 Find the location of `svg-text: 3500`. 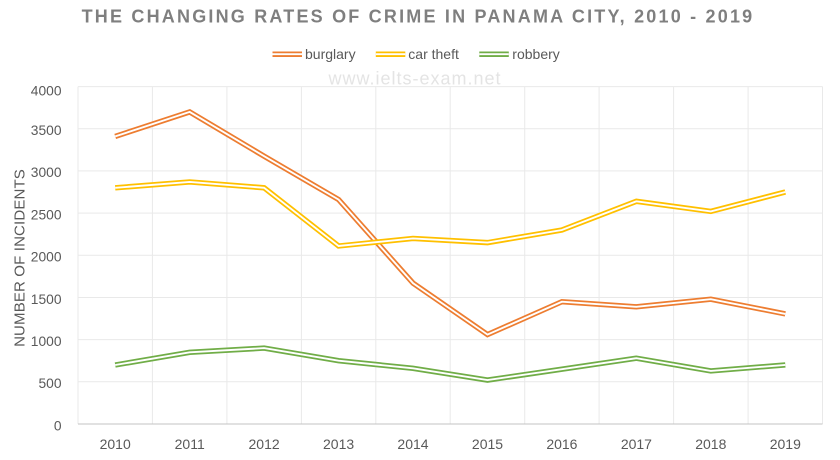

svg-text: 3500 is located at coordinates (46, 130).